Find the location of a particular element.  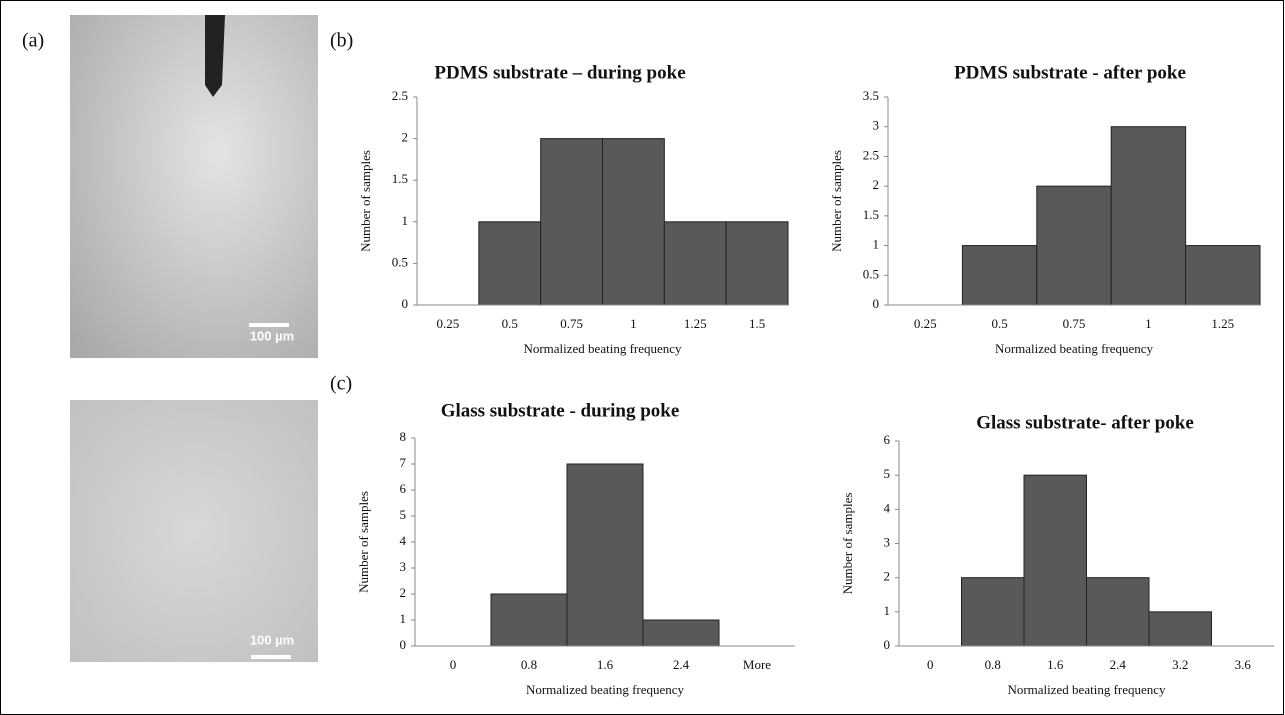

x-tick-label: 1.5 is located at coordinates (757, 323).